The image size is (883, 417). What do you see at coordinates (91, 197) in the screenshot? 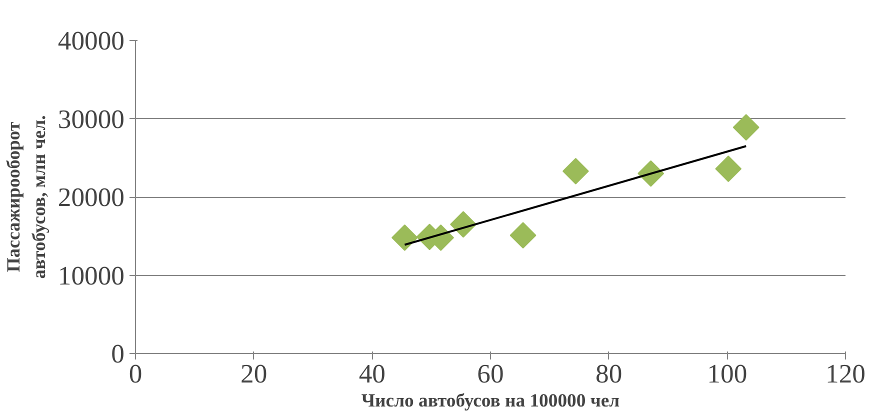
I see `y-tick-label: 20000` at bounding box center [91, 197].